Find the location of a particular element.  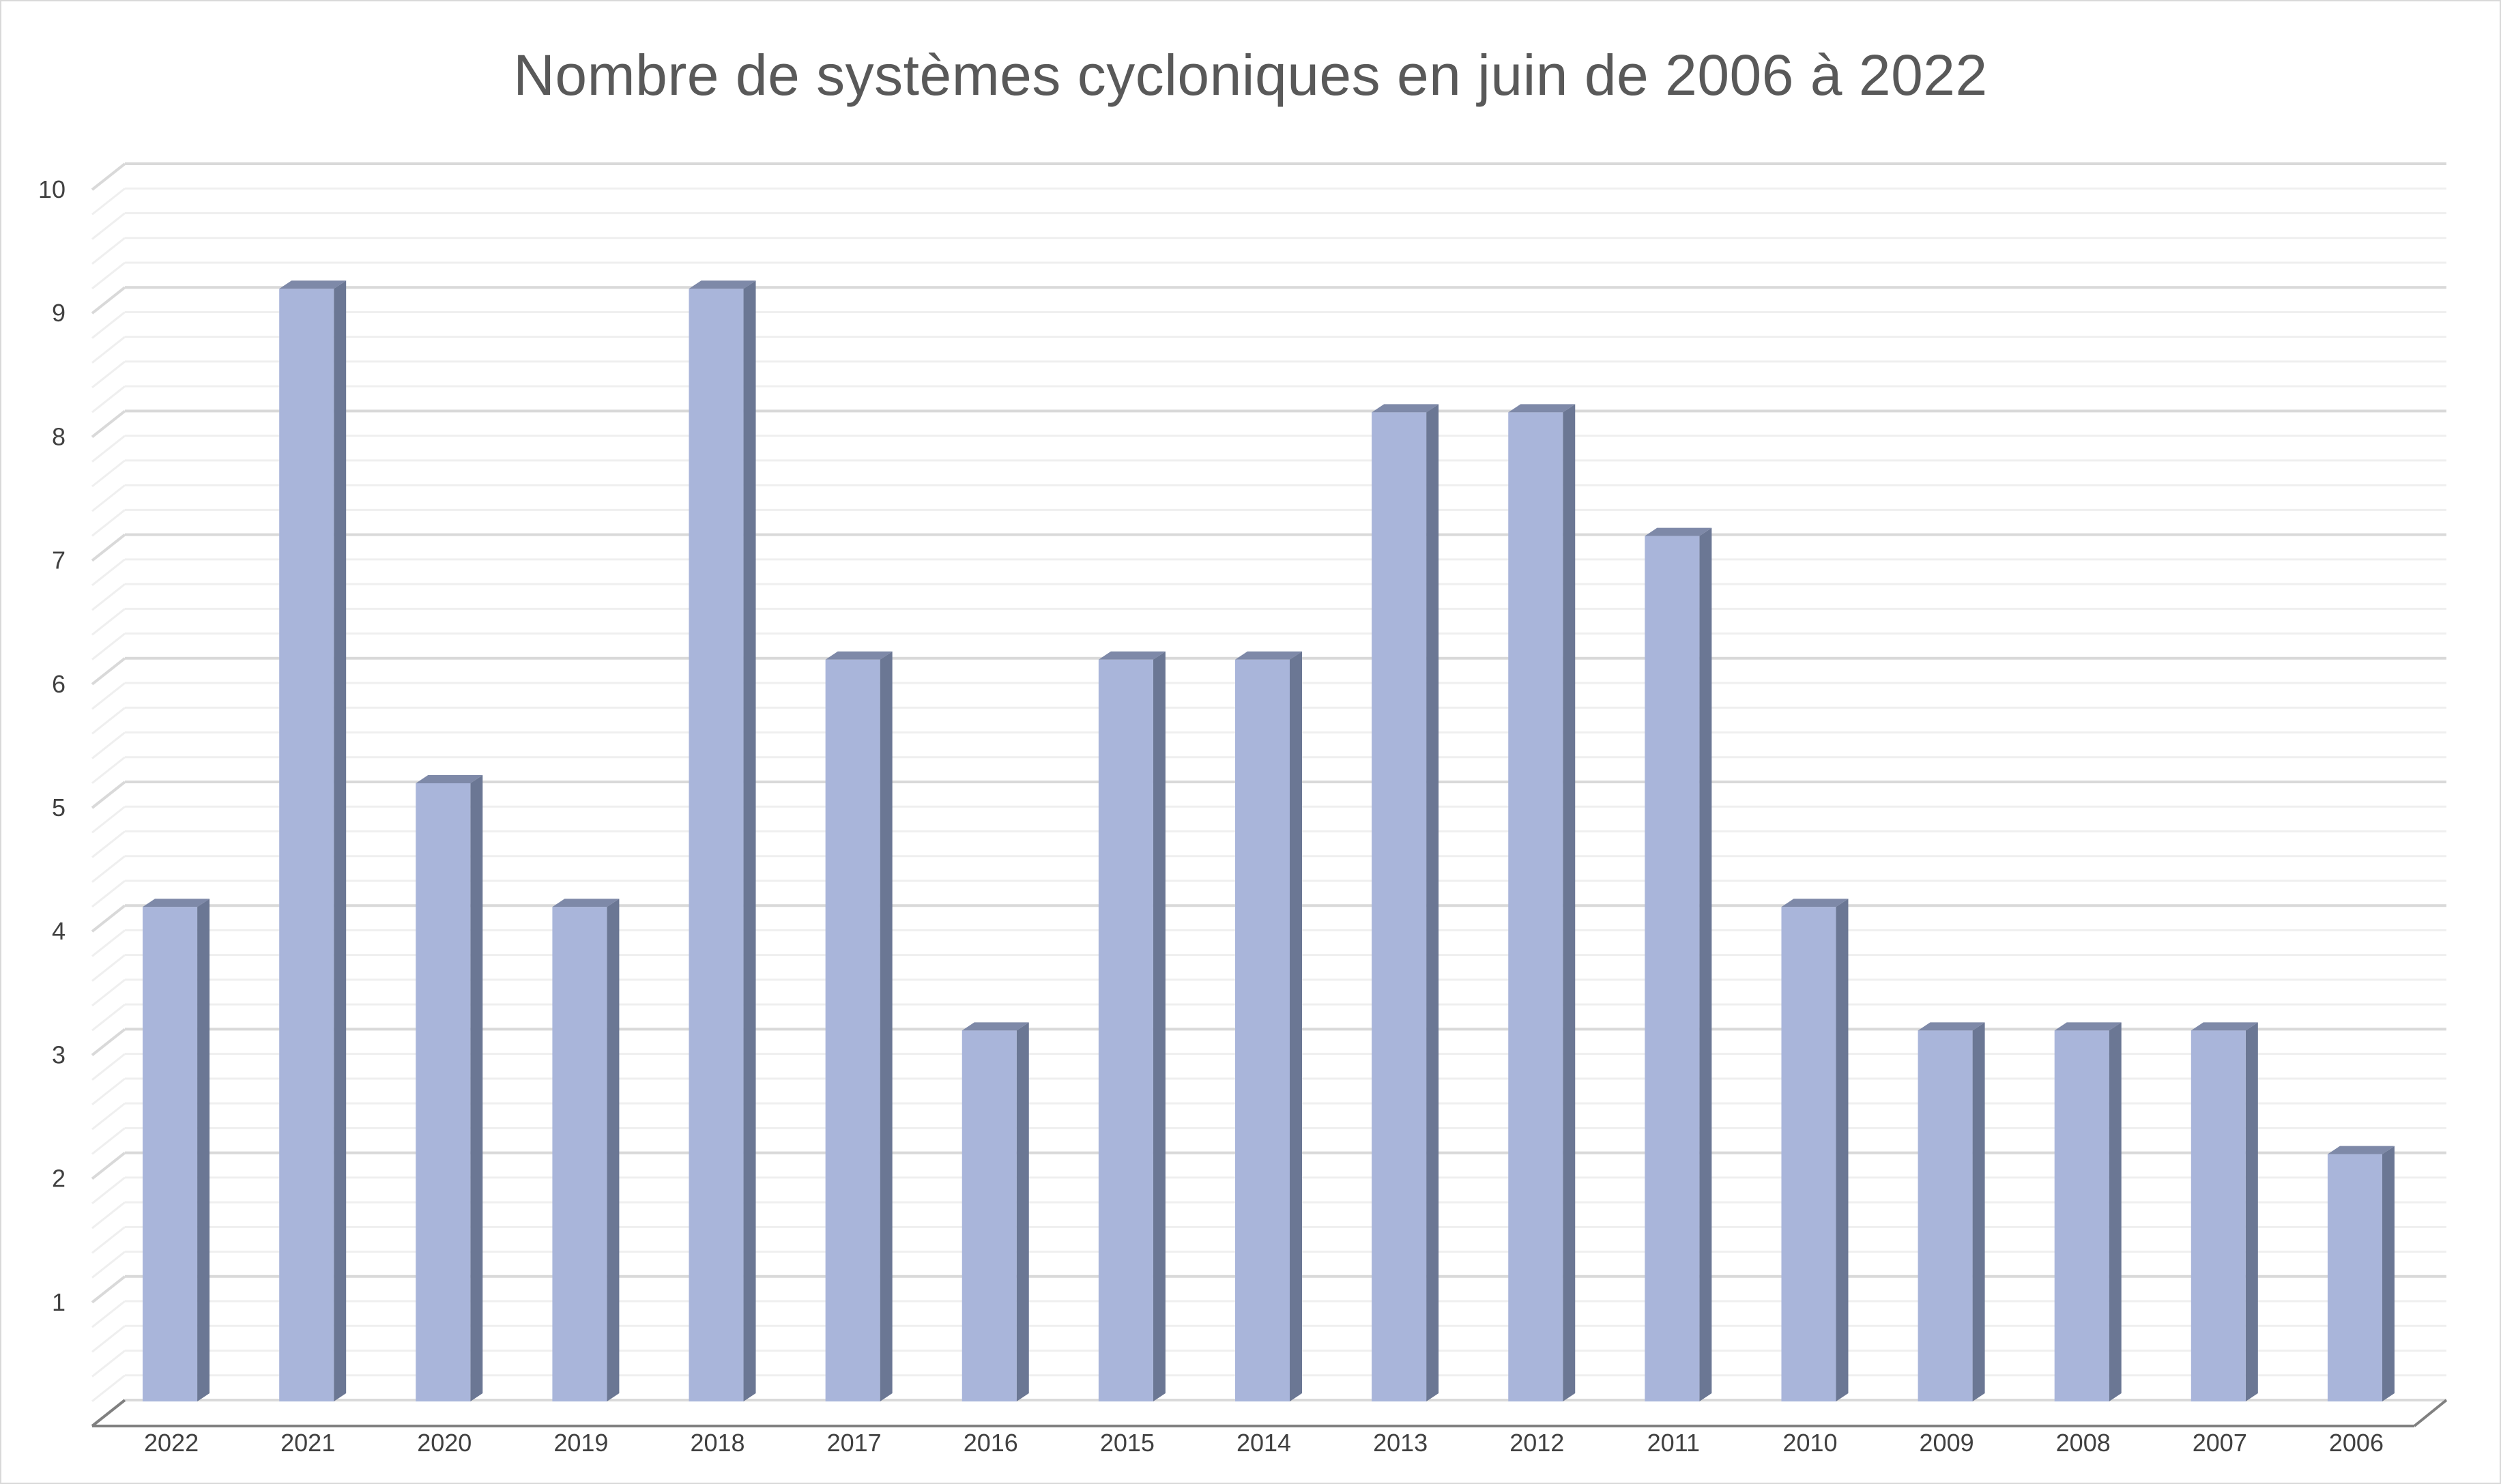

y-tick-label: 3 is located at coordinates (59, 1054).